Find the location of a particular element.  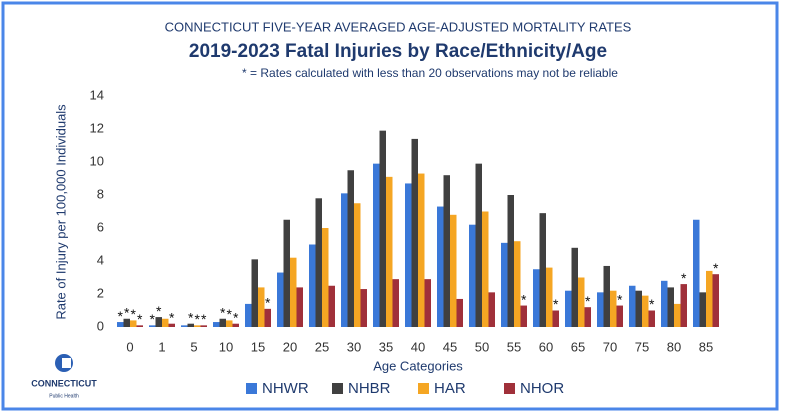

y-axis-label: Rate of Injury per 100,000 Individuals is located at coordinates (60, 212).